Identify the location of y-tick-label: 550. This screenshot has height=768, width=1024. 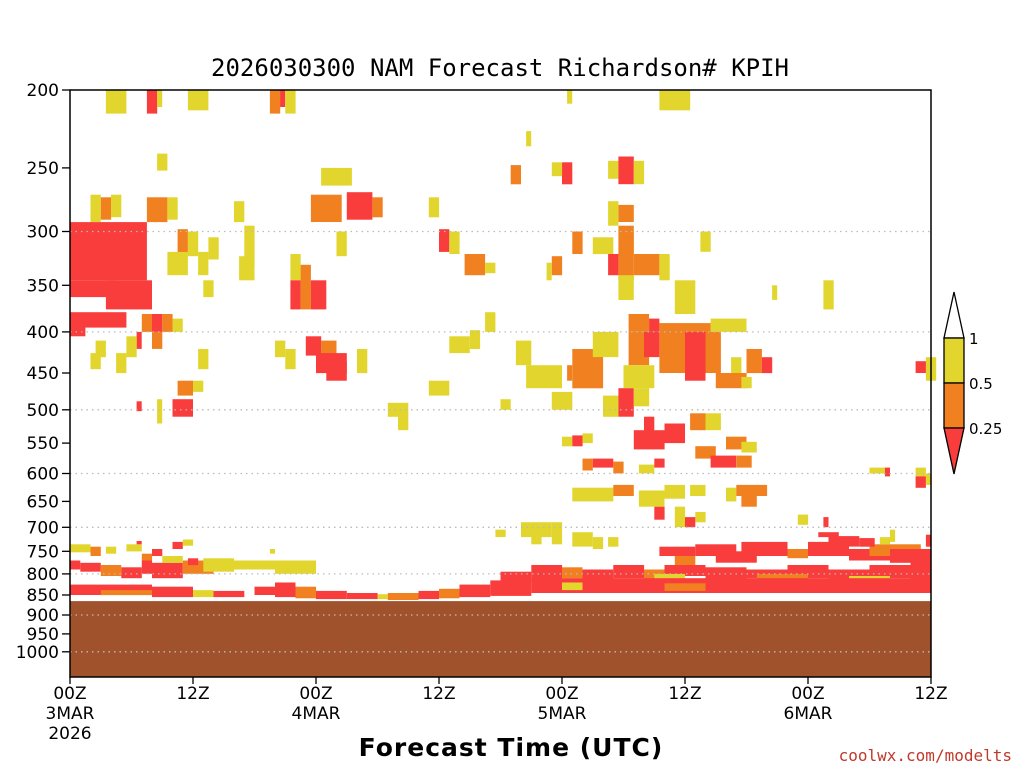
(43, 444).